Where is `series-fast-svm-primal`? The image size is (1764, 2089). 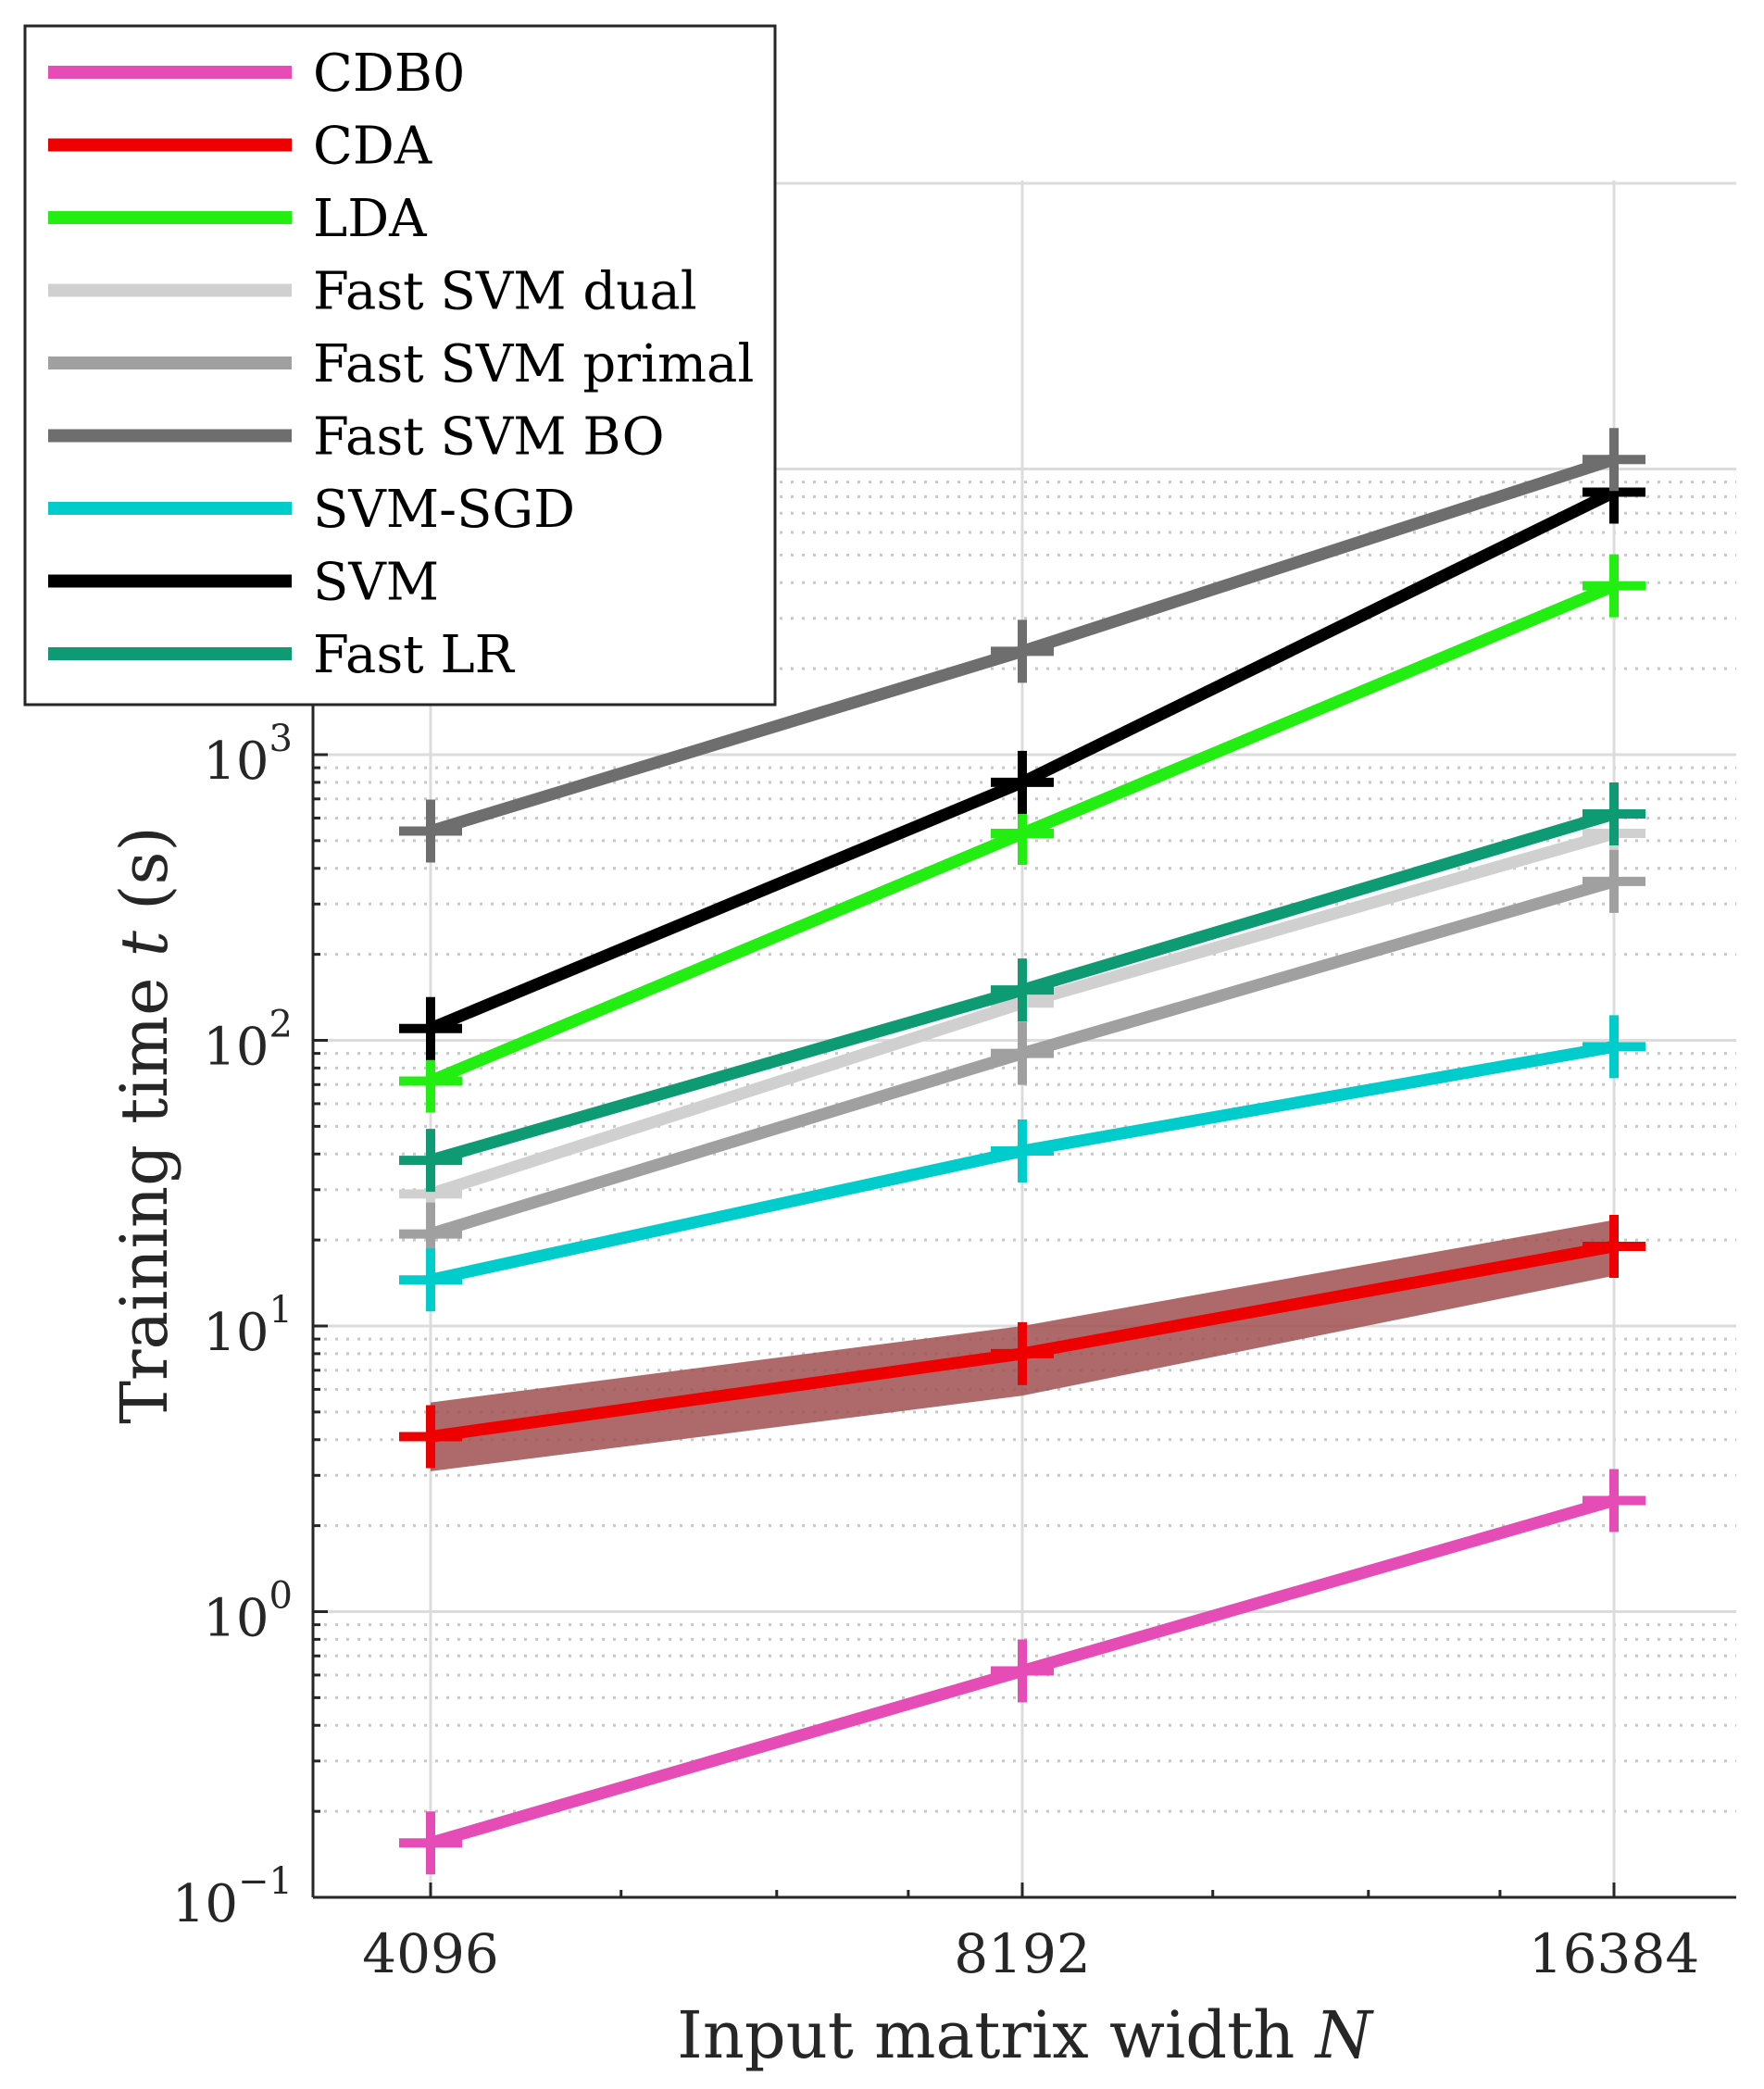
series-fast-svm-primal is located at coordinates (1022, 1058).